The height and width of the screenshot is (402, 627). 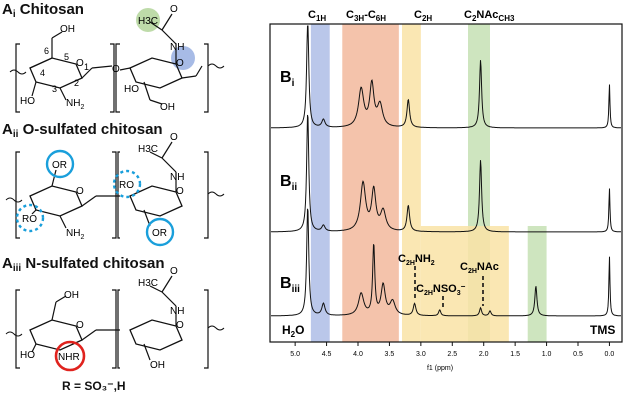 What do you see at coordinates (317, 16) in the screenshot?
I see `region-label-c1h: C1H` at bounding box center [317, 16].